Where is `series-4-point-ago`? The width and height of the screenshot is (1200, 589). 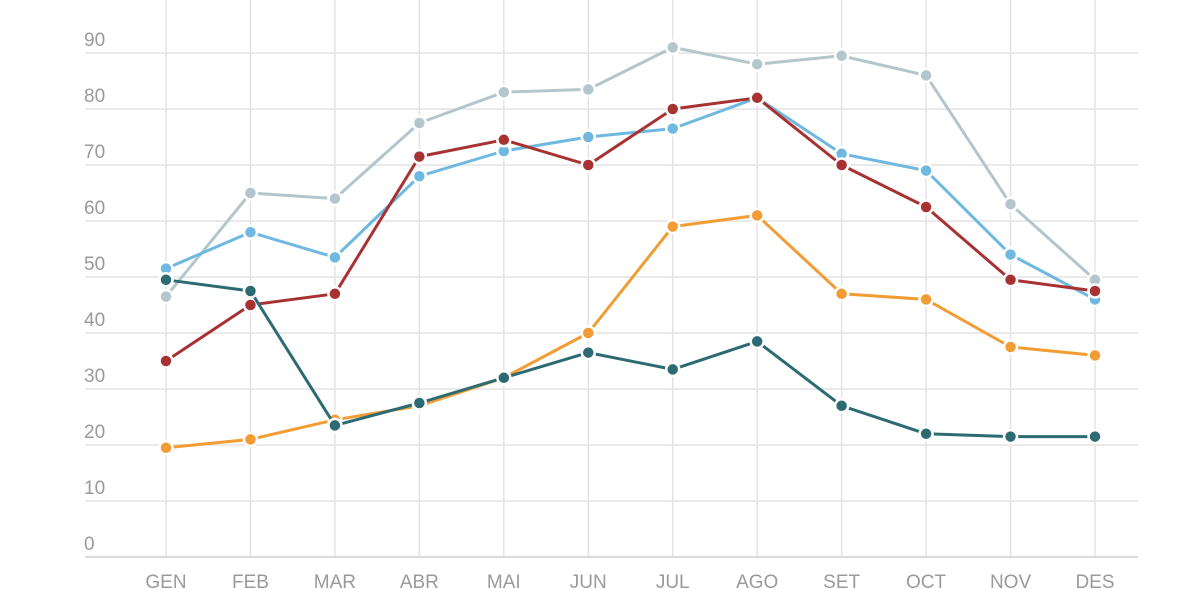 series-4-point-ago is located at coordinates (757, 215).